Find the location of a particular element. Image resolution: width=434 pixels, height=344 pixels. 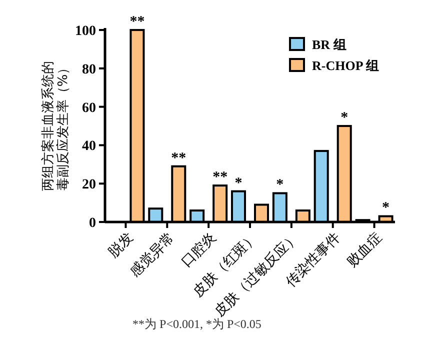

y-tick-label: 60 is located at coordinates (89, 108).